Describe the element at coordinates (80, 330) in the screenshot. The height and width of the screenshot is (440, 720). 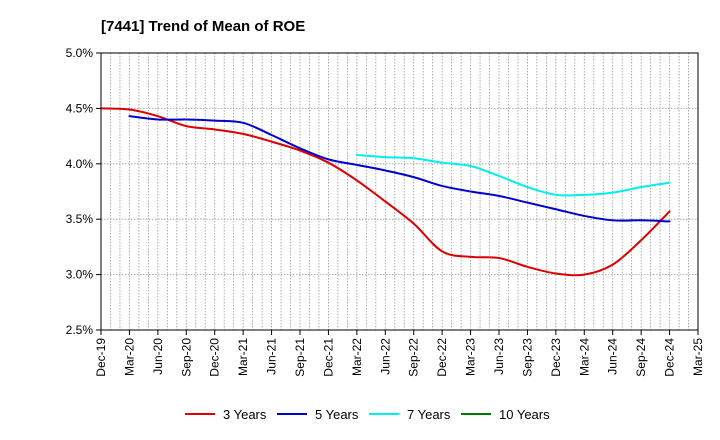
I see `y-tick-label: 2.5%` at that location.